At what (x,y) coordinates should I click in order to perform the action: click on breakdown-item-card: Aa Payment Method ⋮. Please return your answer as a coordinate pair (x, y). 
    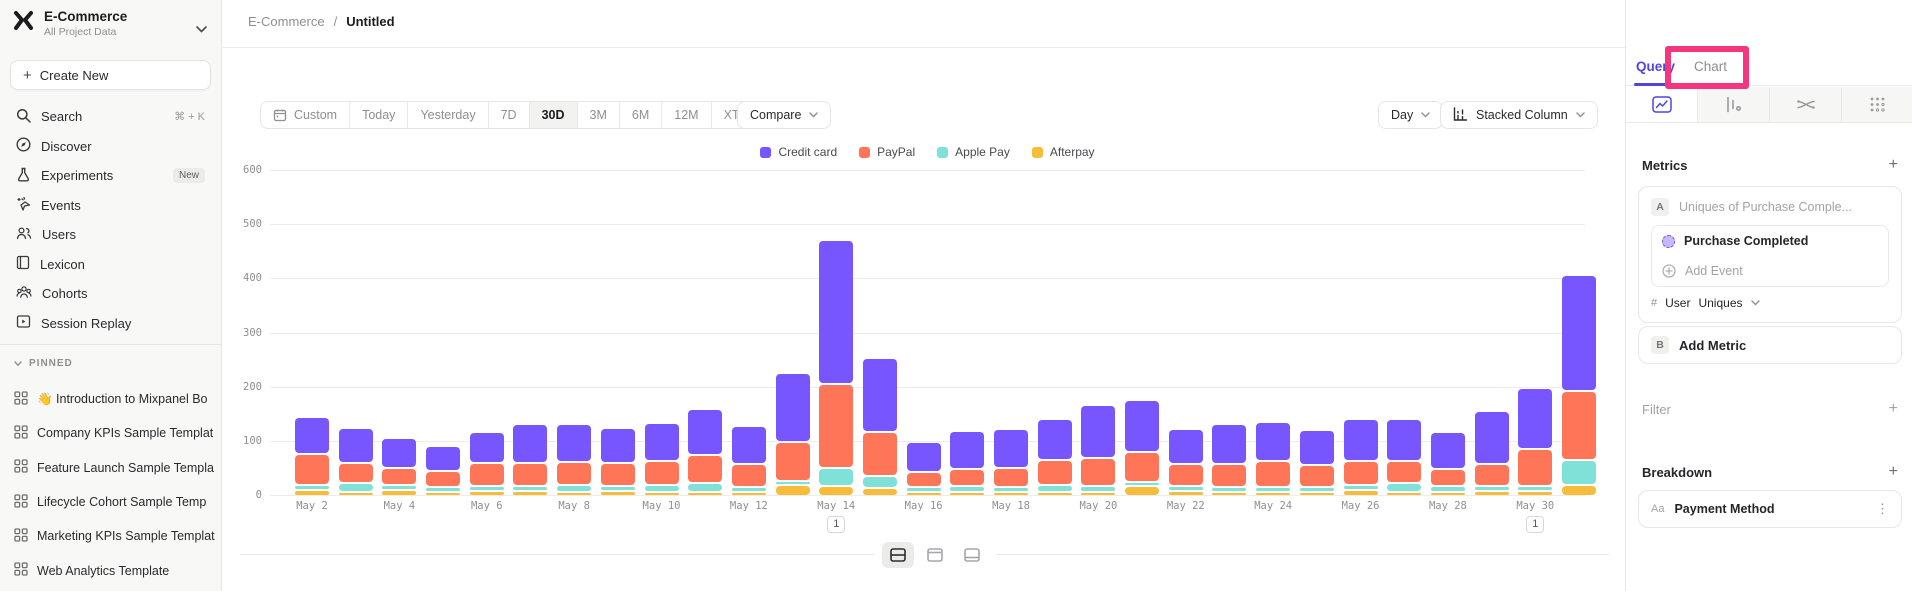
    Looking at the image, I should click on (1770, 509).